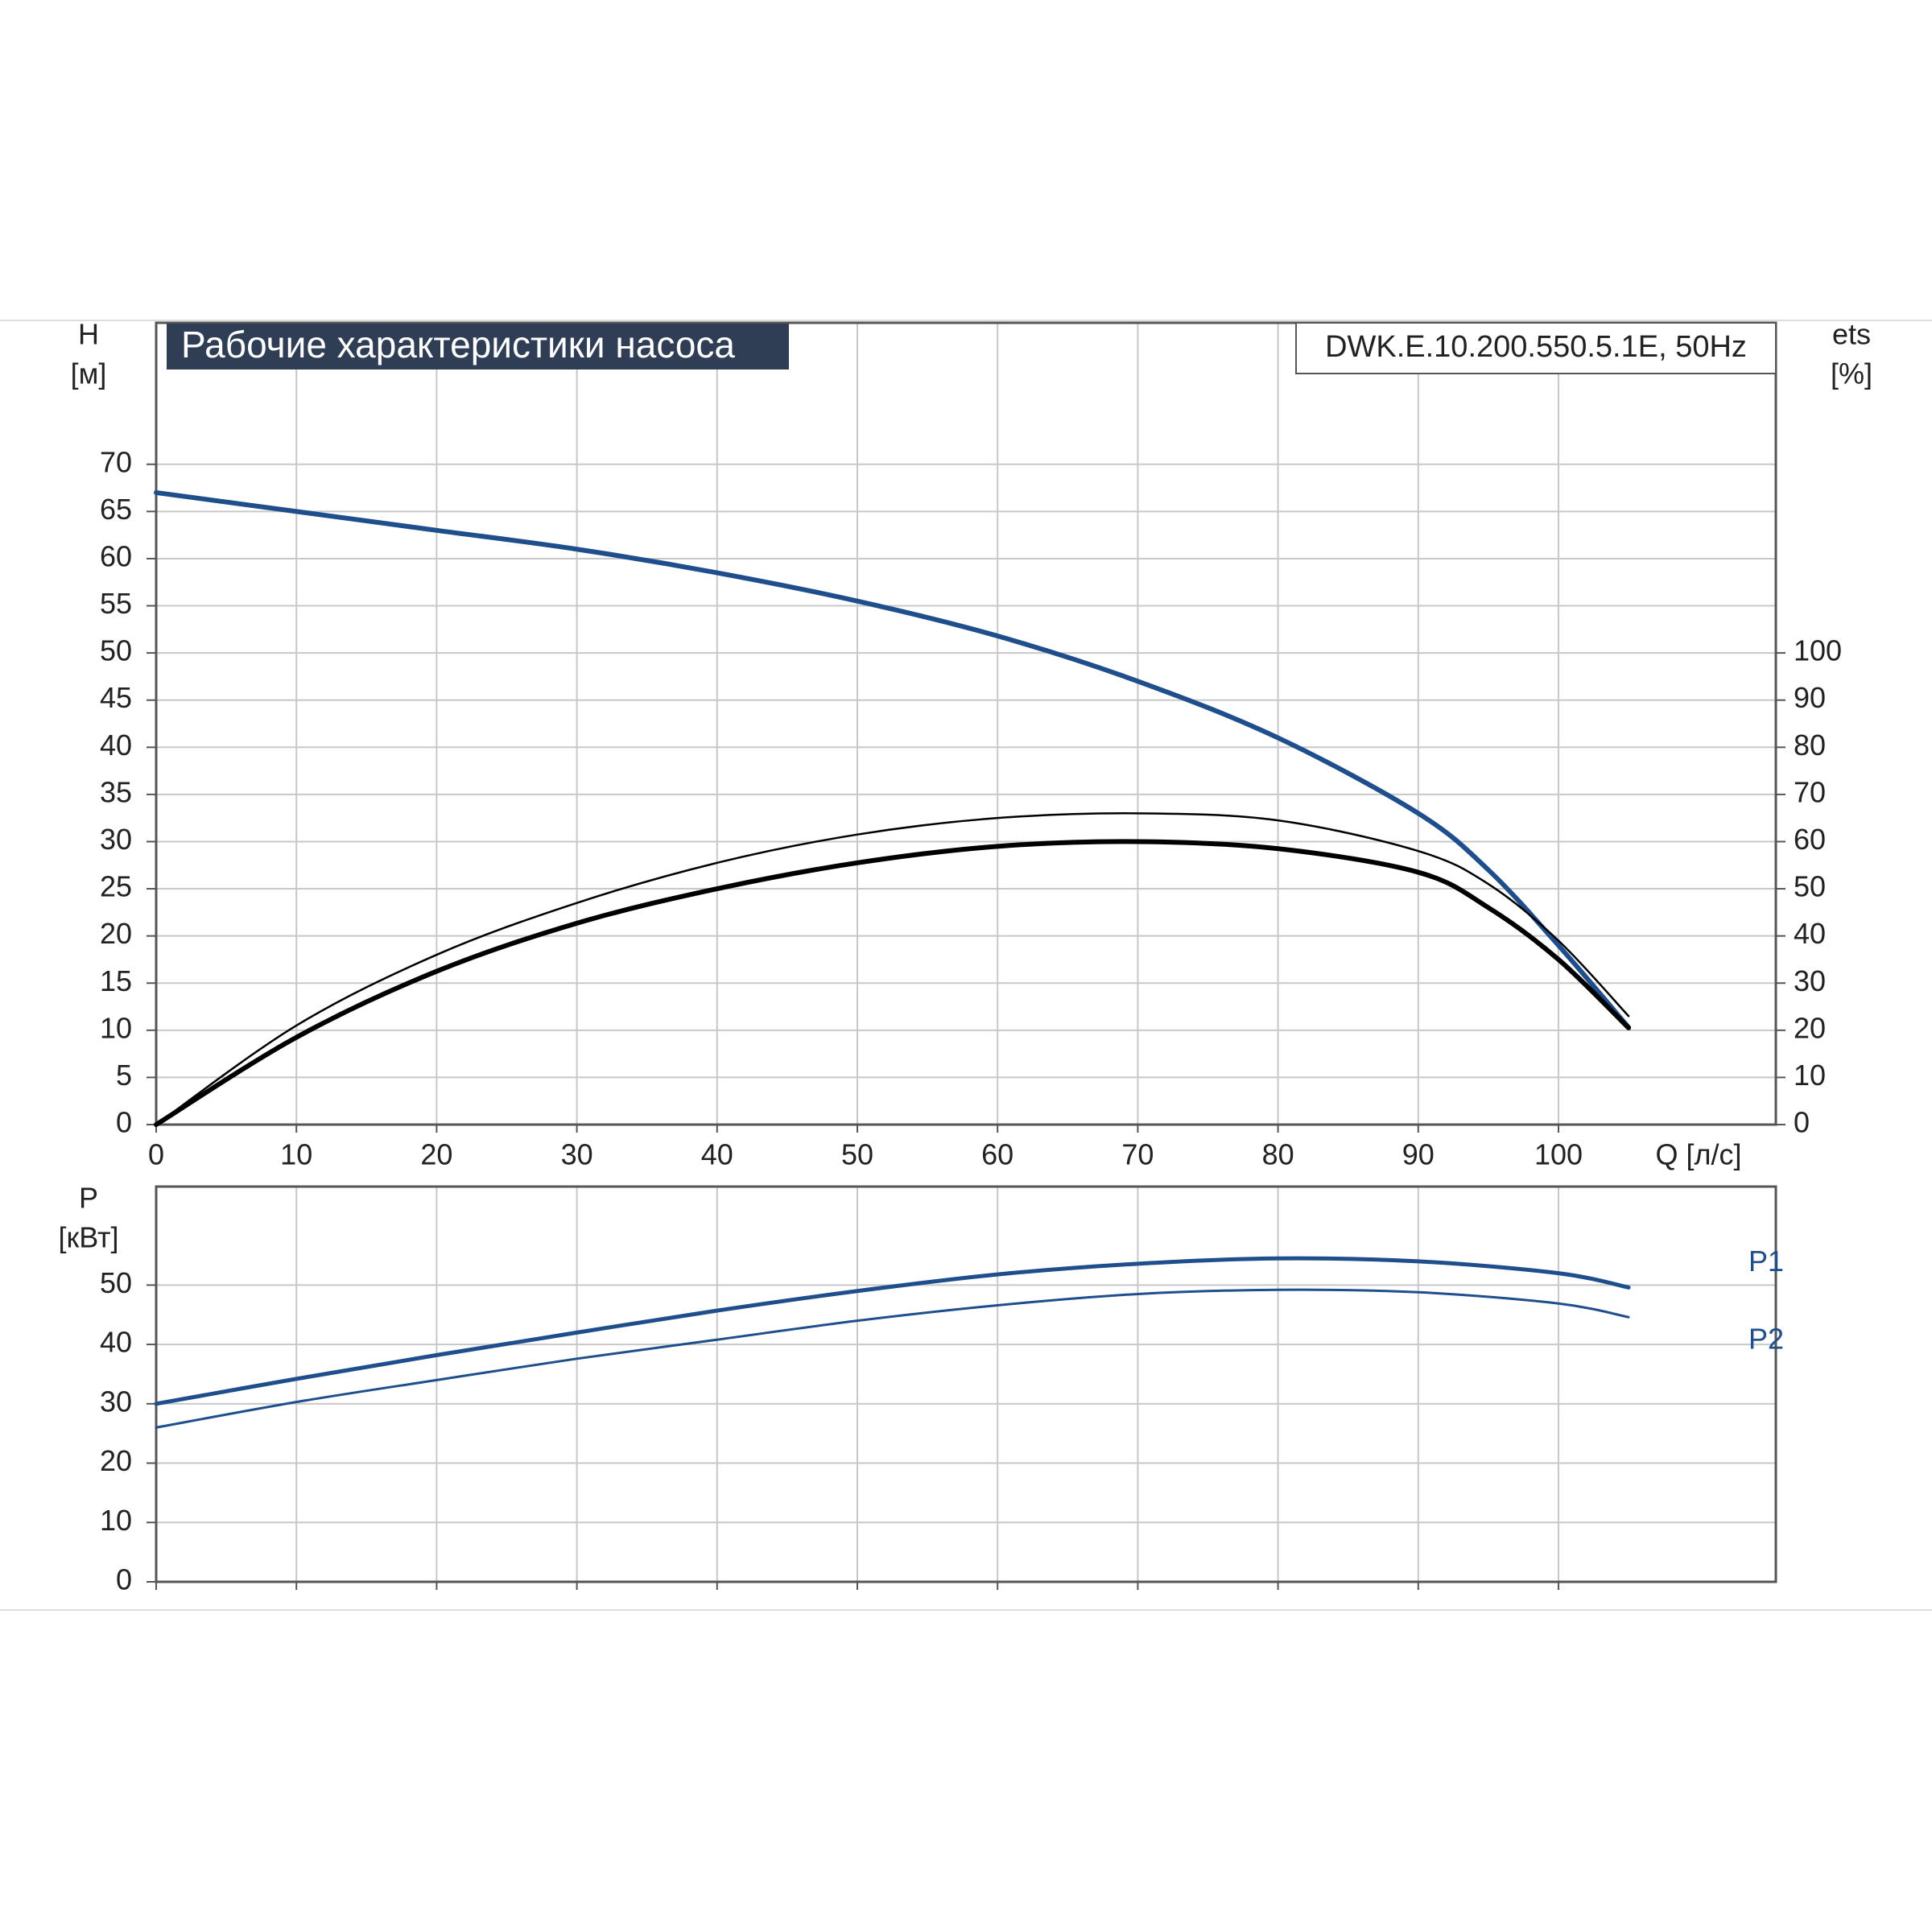  What do you see at coordinates (857, 1154) in the screenshot?
I see `x-tick-label: 50` at bounding box center [857, 1154].